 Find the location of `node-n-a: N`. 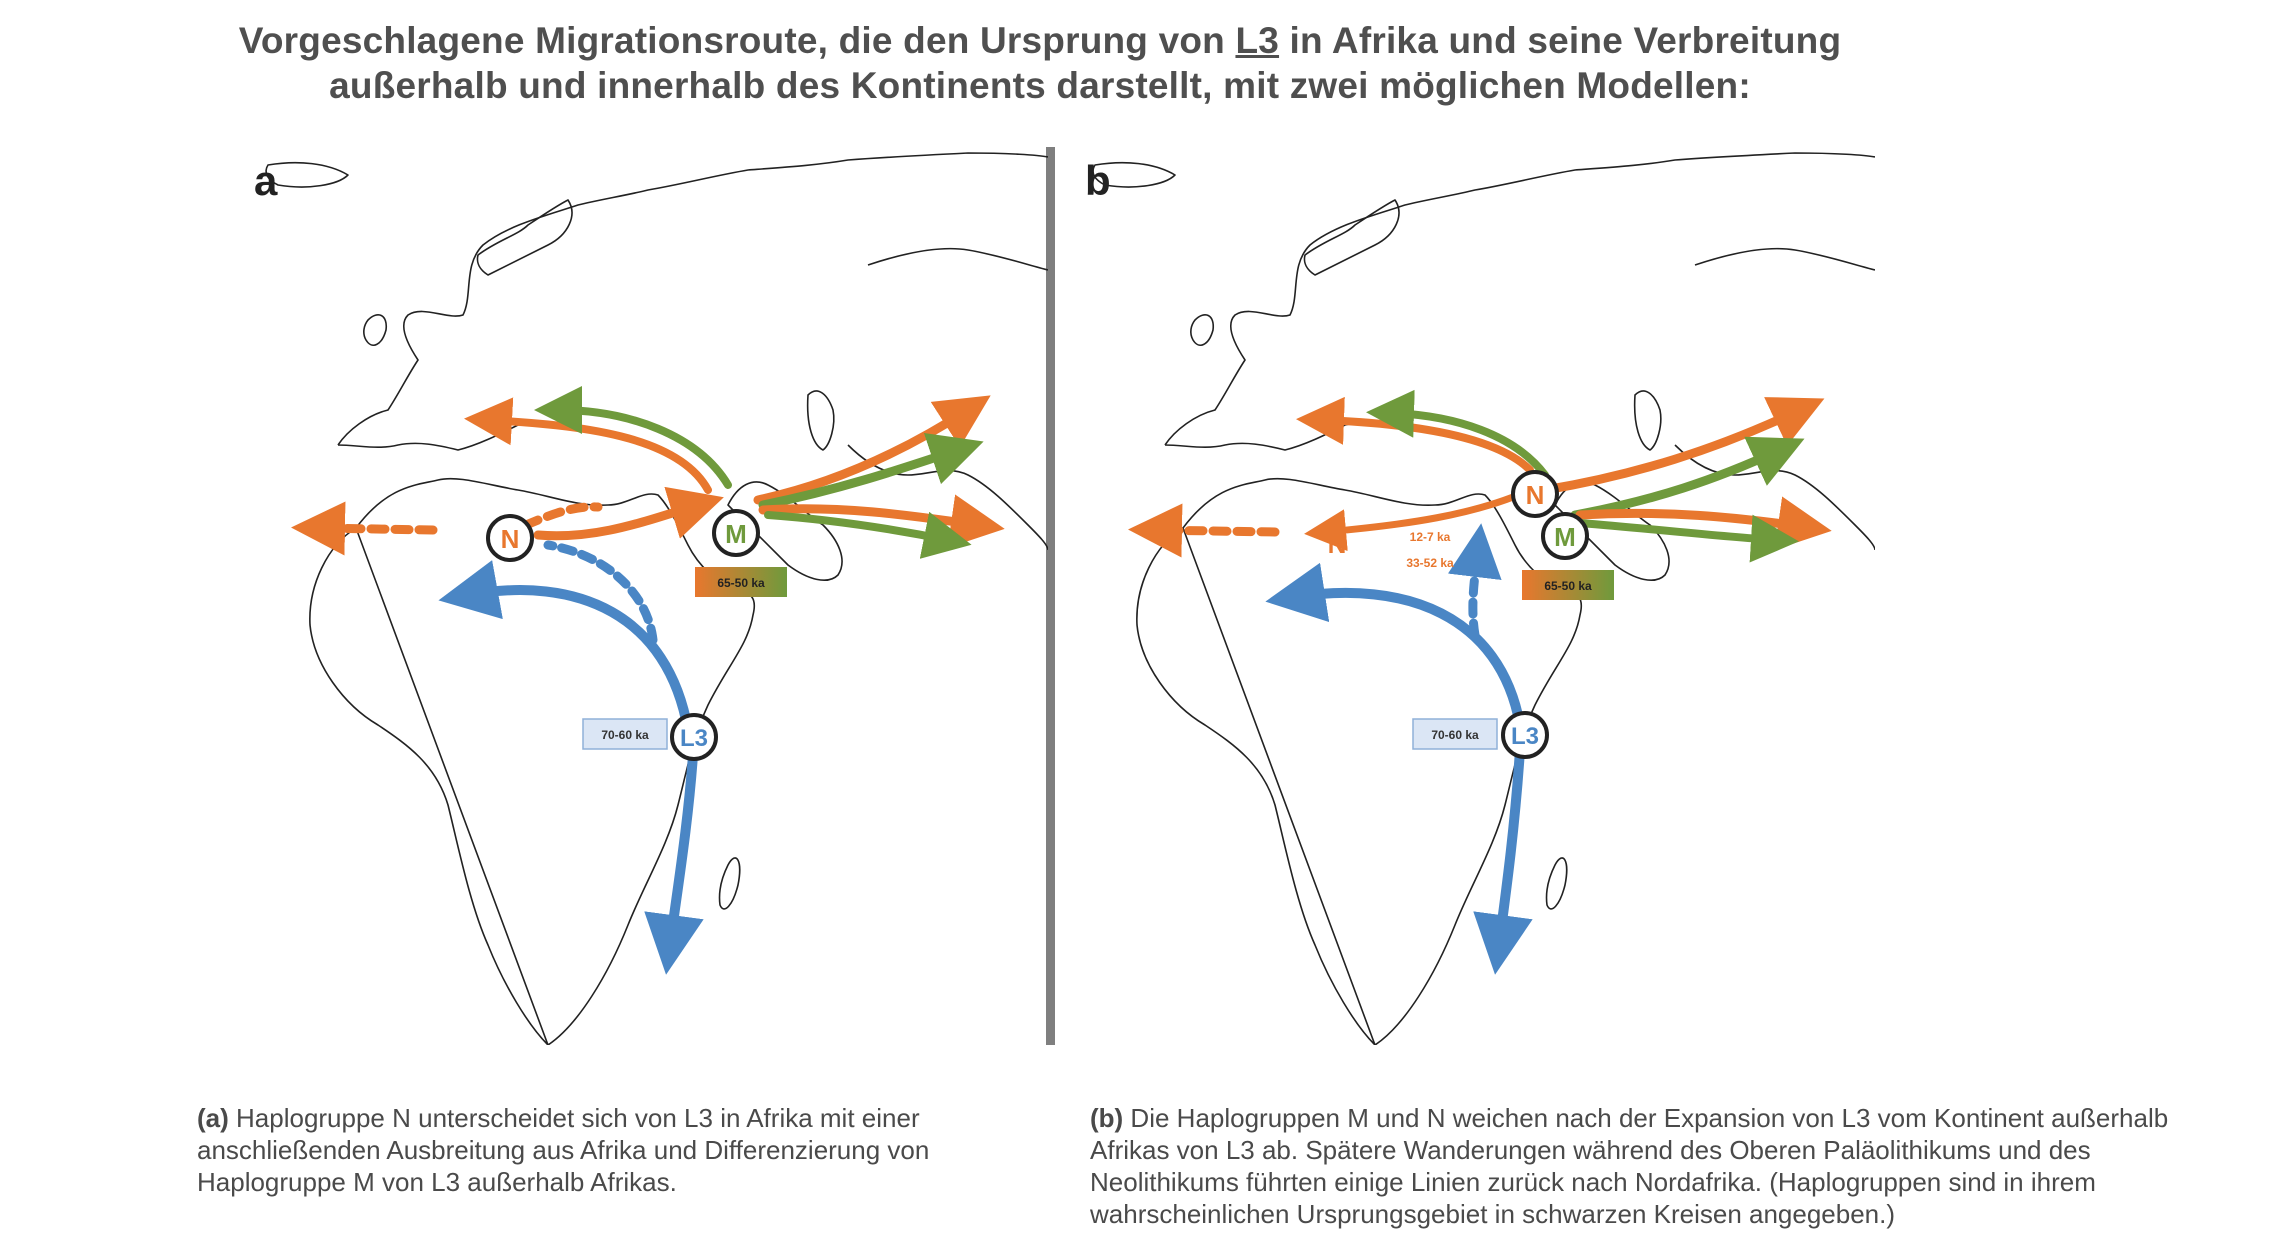

node-n-a: N is located at coordinates (510, 538).